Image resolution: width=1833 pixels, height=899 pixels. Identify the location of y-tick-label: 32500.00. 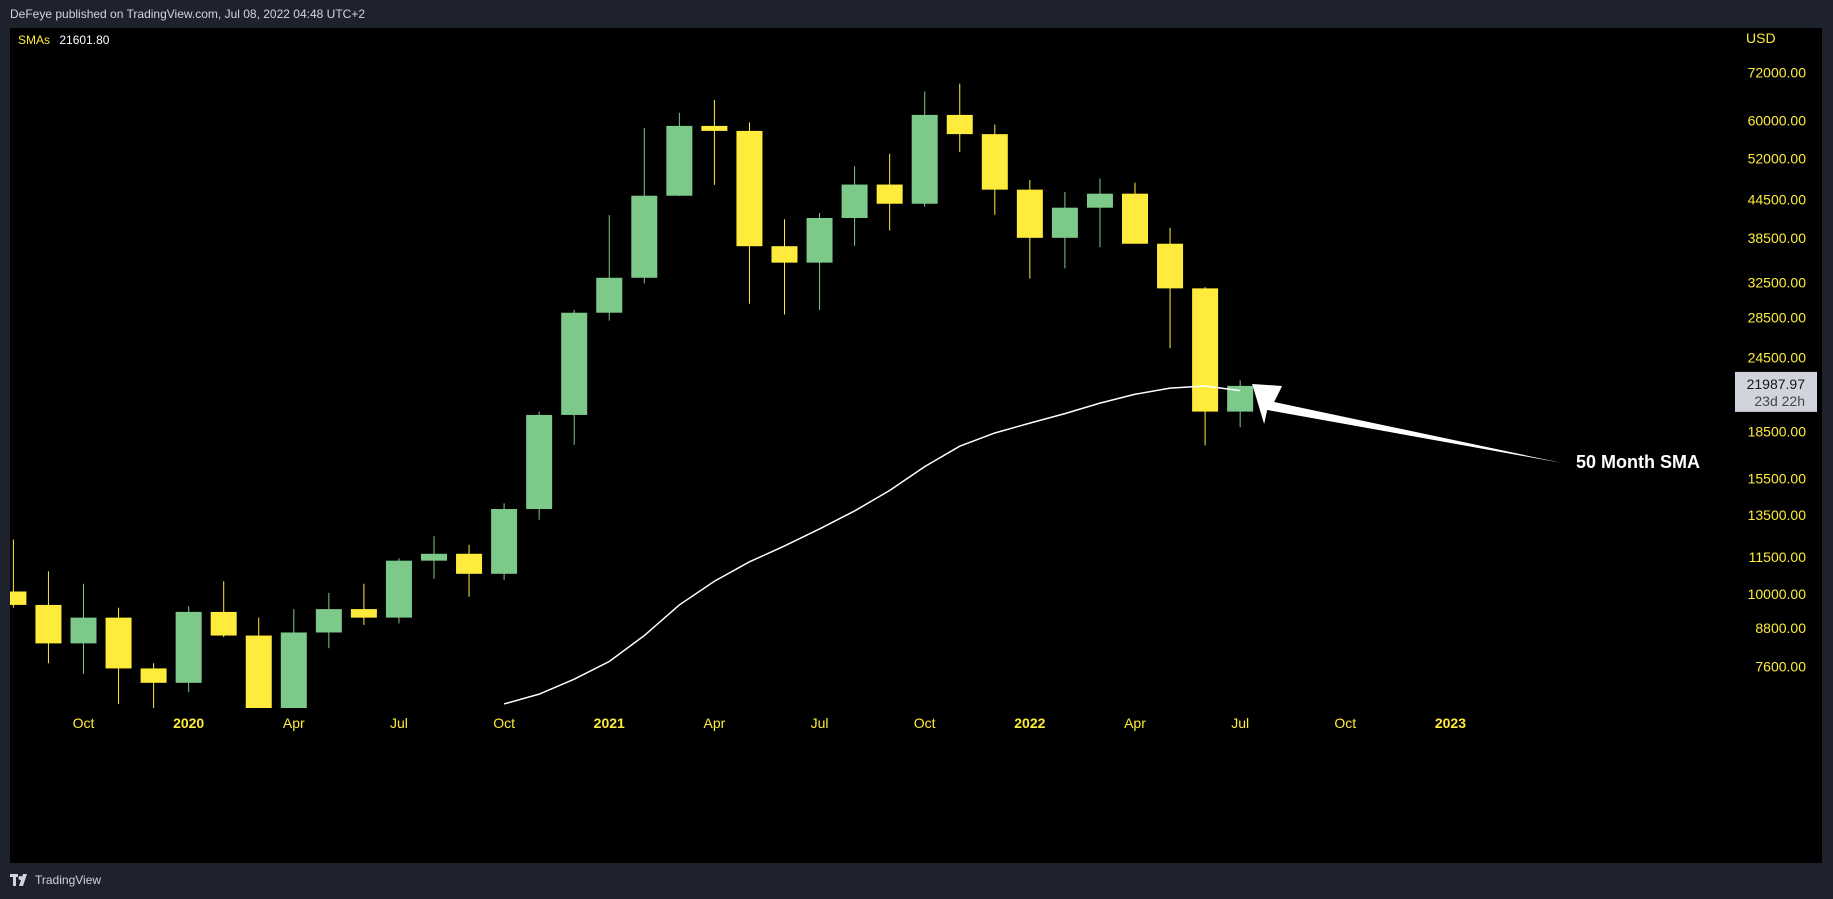
(1777, 283).